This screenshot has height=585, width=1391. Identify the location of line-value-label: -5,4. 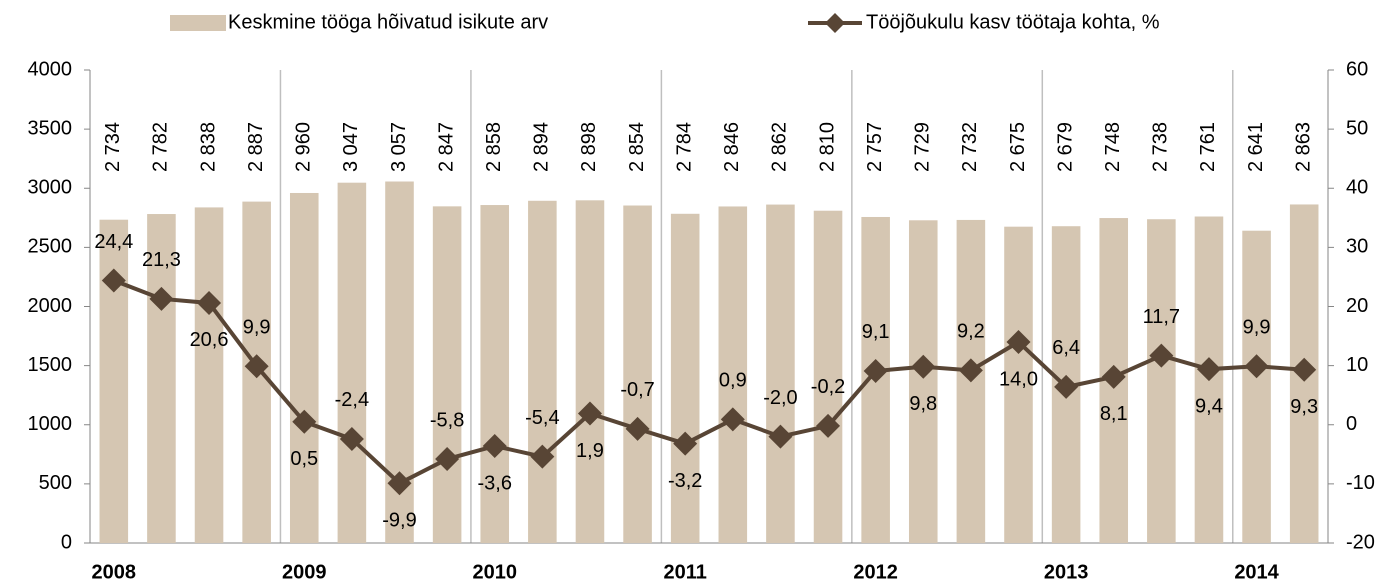
(542, 418).